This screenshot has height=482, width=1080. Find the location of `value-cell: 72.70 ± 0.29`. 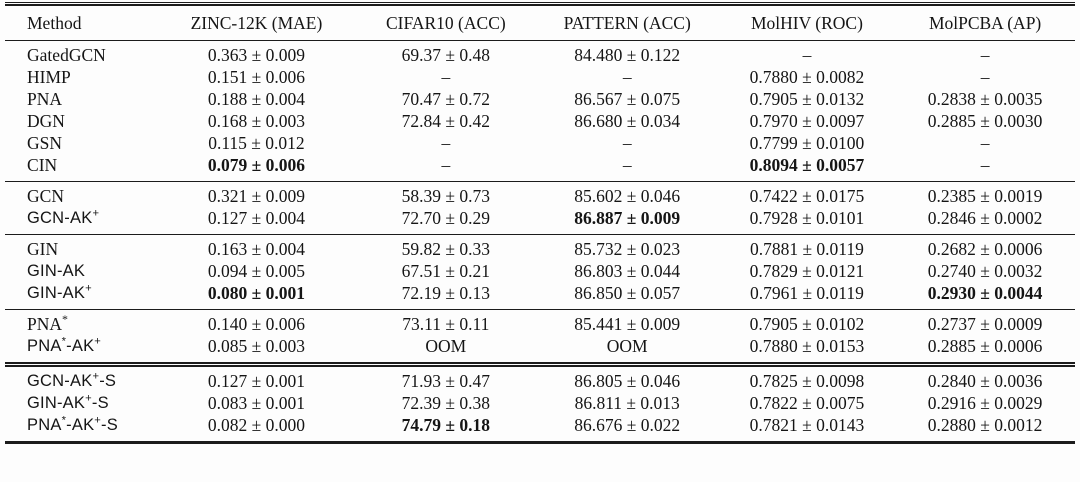

value-cell: 72.70 ± 0.29 is located at coordinates (445, 218).